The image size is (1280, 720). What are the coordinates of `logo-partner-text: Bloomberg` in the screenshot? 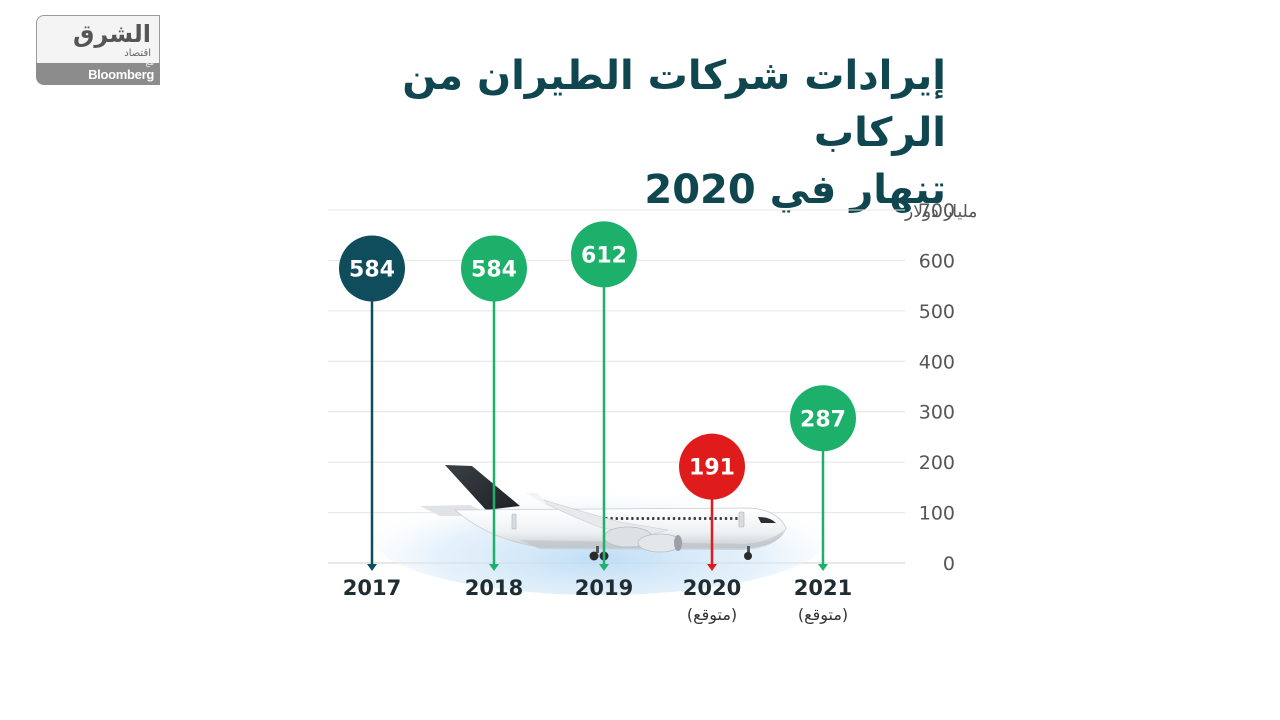 It's located at (121, 74).